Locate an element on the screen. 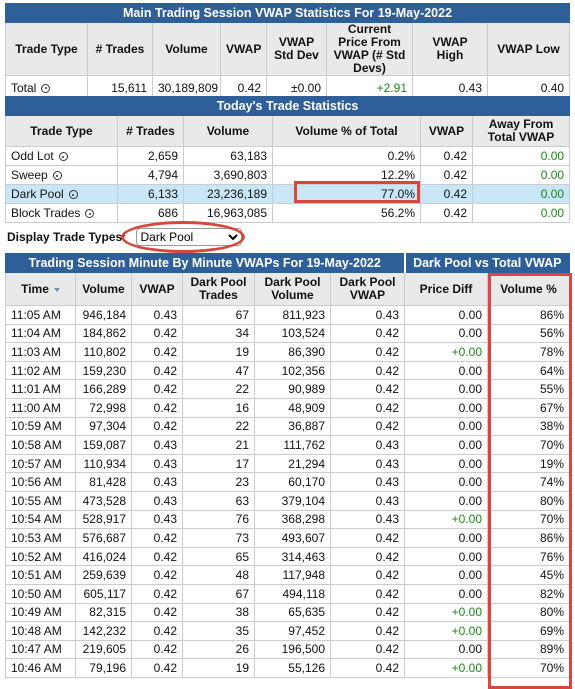 This screenshot has width=575, height=689. cell-text: ±0.00 is located at coordinates (306, 87).